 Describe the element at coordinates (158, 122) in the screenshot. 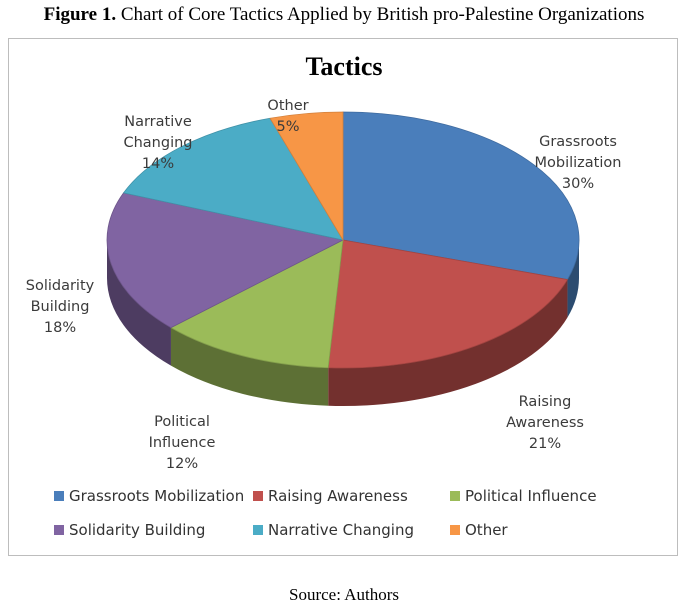

I see `data-label-line: Narrative` at that location.